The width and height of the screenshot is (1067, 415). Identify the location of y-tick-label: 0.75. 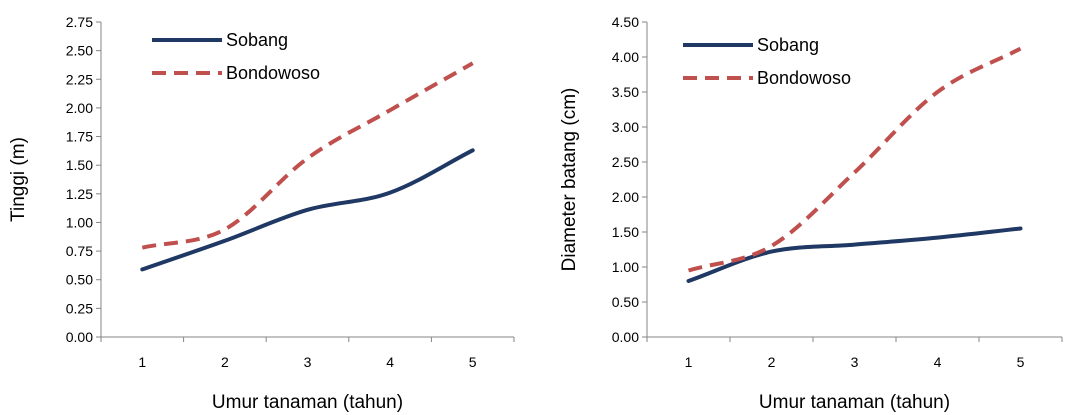
(79, 251).